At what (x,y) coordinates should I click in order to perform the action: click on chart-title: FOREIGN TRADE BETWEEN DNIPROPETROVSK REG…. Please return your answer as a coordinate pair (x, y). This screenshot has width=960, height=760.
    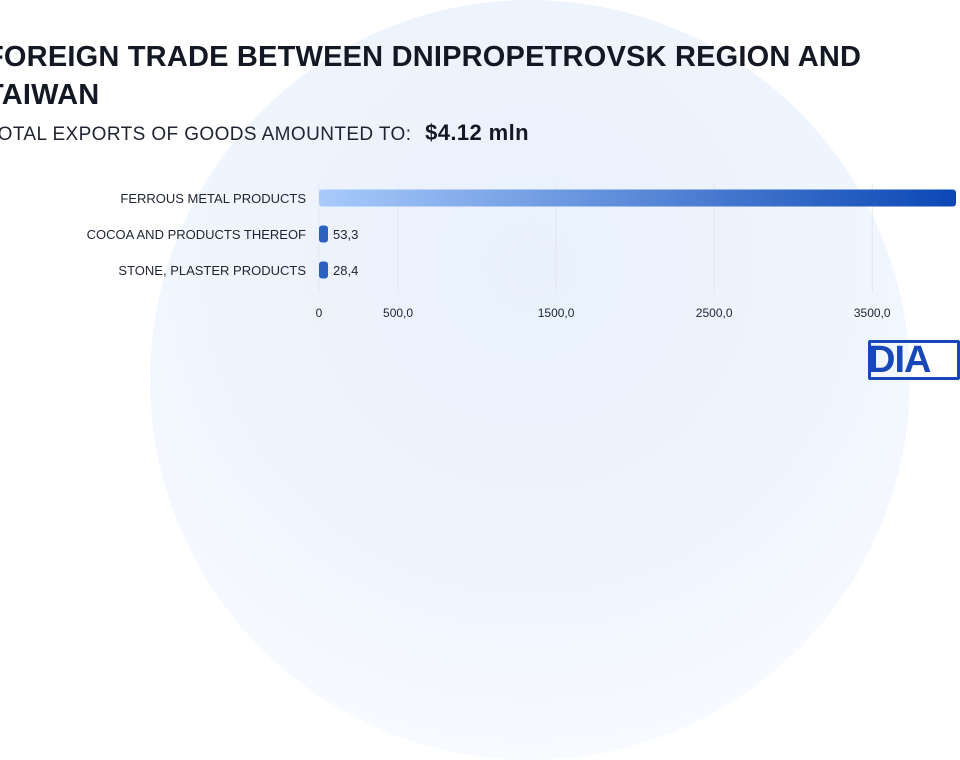
    Looking at the image, I should click on (431, 76).